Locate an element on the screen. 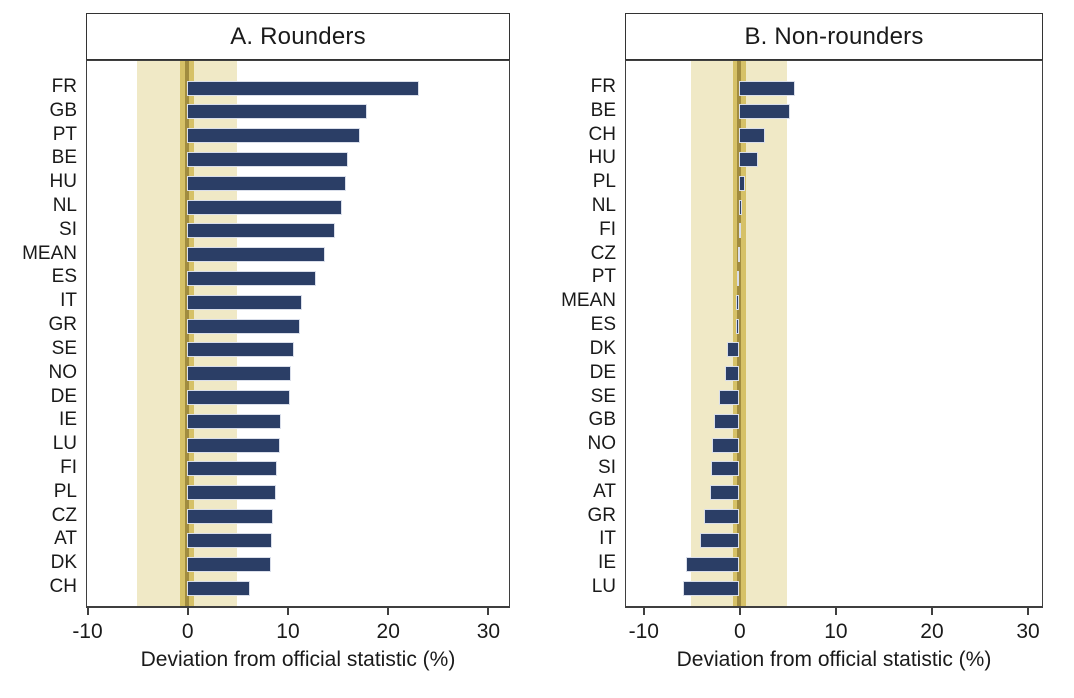  category-label: SE is located at coordinates (603, 396).